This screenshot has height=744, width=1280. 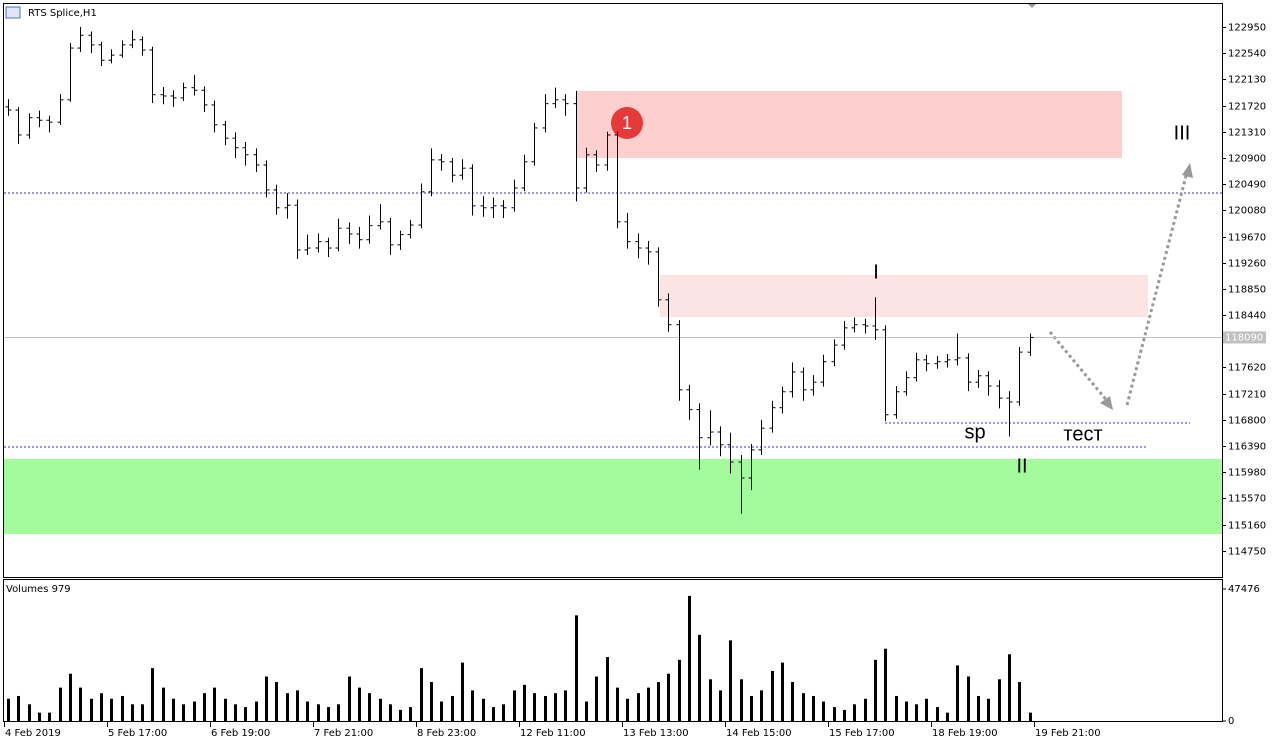 I want to click on badge-label: 1, so click(x=627, y=123).